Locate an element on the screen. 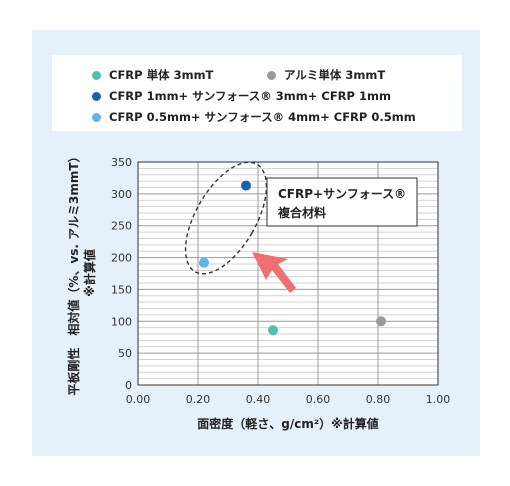  y-tick-label: 0 is located at coordinates (128, 385).